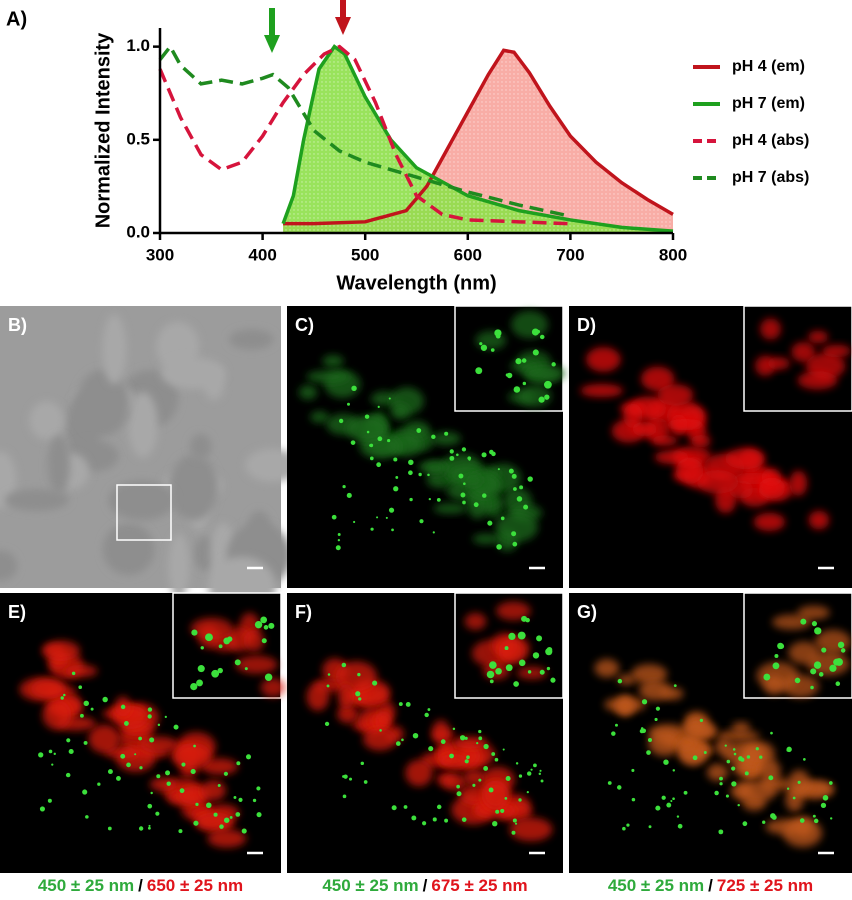  What do you see at coordinates (478, 142) in the screenshot?
I see `area-texture` at bounding box center [478, 142].